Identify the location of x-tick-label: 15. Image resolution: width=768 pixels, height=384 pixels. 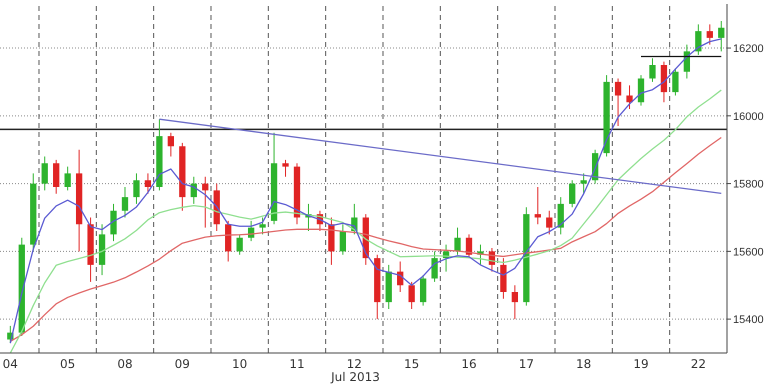
(412, 364).